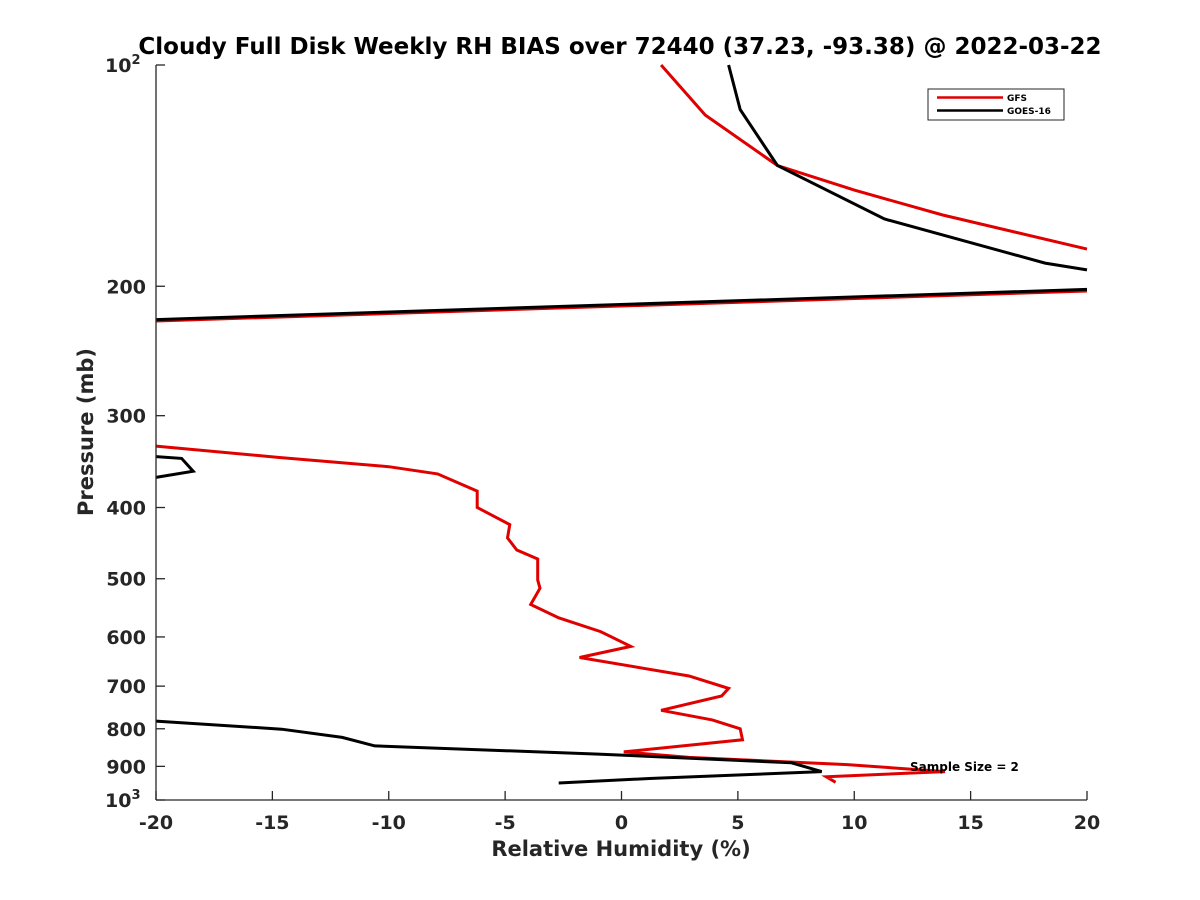  I want to click on x-tick-label: -15, so click(272, 823).